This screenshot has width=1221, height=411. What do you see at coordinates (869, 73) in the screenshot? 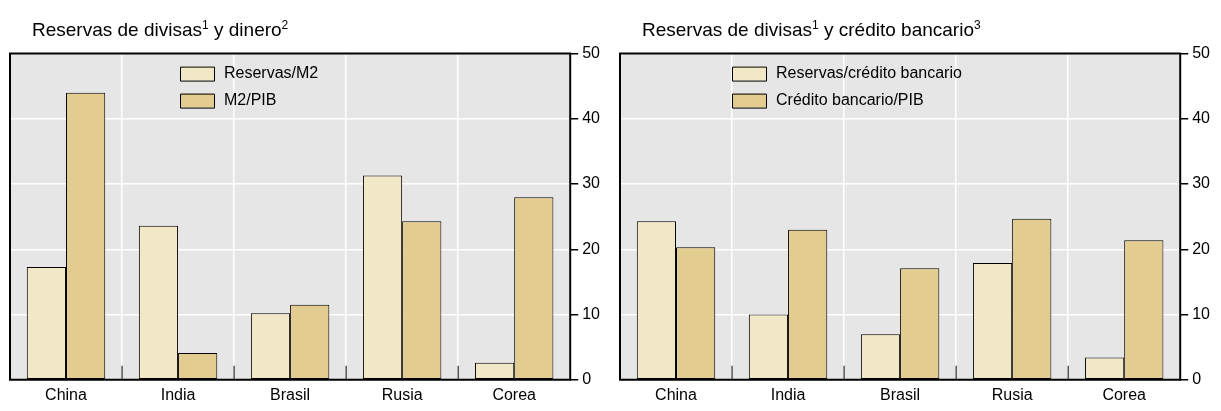
I see `legend-label: Reservas/crédito bancario` at bounding box center [869, 73].